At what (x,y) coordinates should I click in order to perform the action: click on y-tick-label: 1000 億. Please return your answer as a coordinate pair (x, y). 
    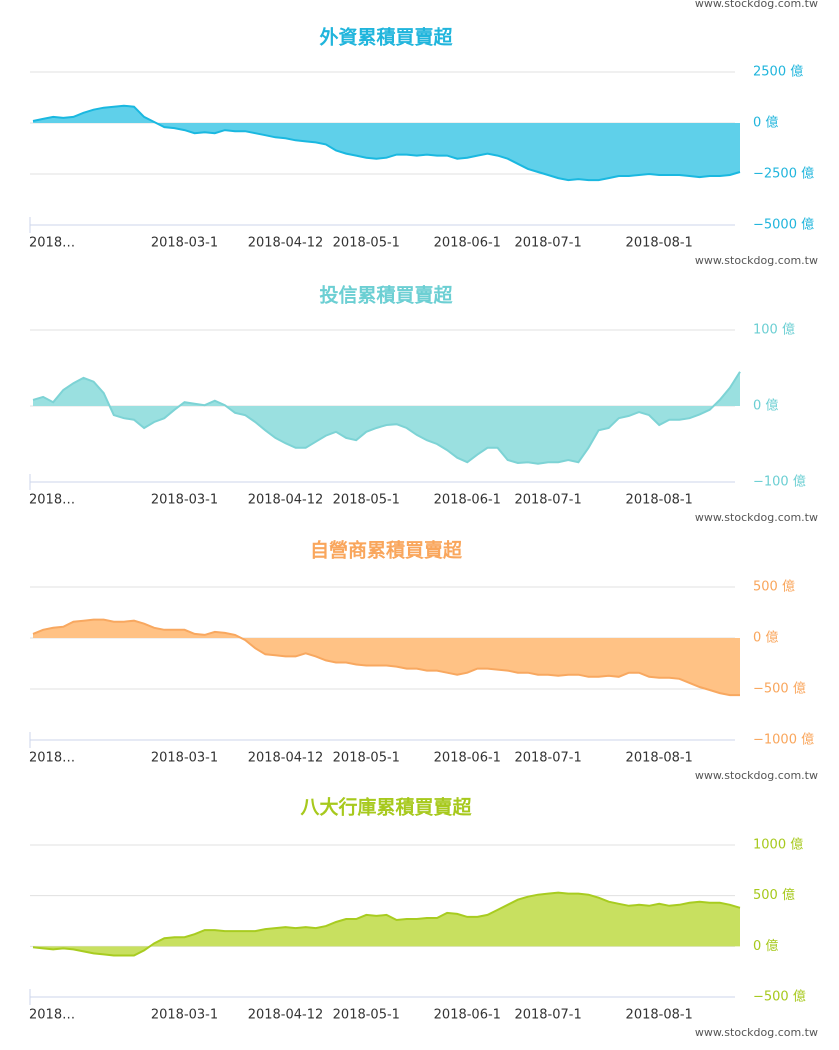
    Looking at the image, I should click on (778, 845).